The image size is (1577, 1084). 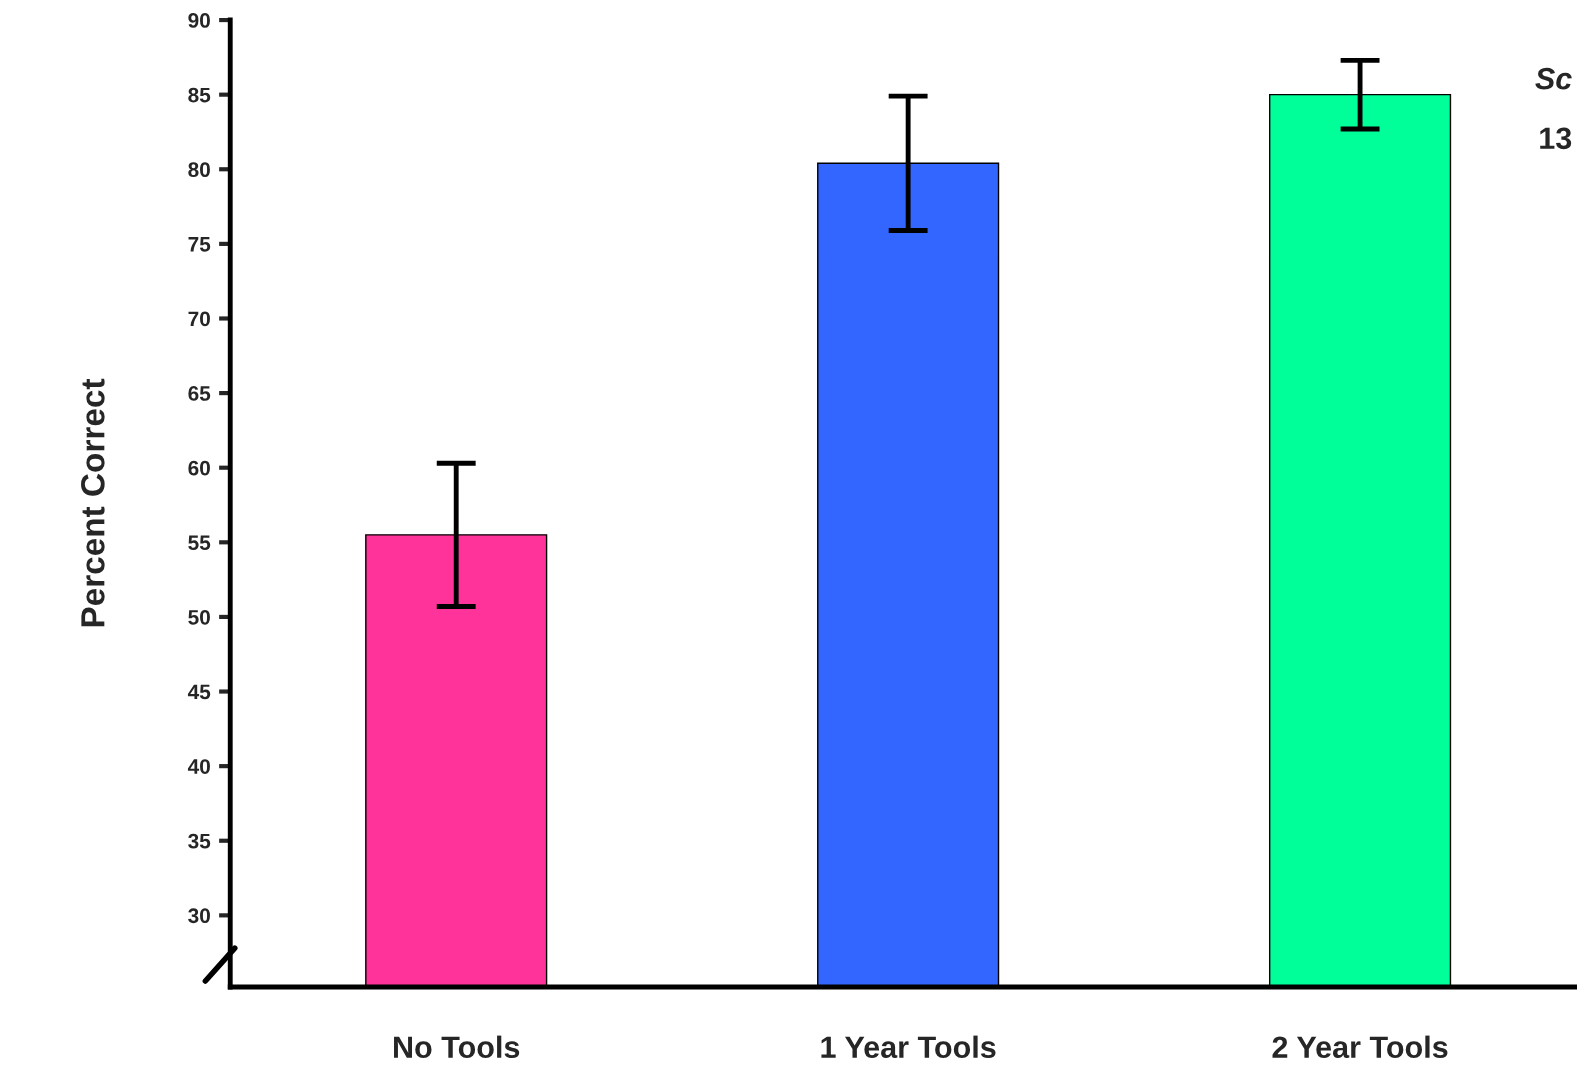 I want to click on y-tick-label: 35, so click(x=199, y=841).